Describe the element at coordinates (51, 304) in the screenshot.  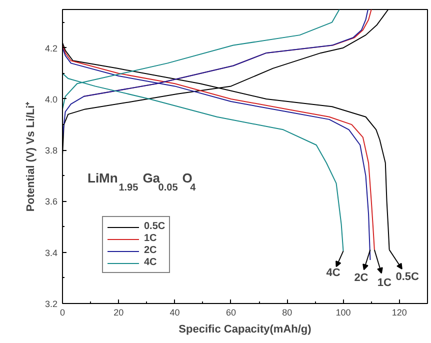
I see `y-tick-label: 3.2` at that location.